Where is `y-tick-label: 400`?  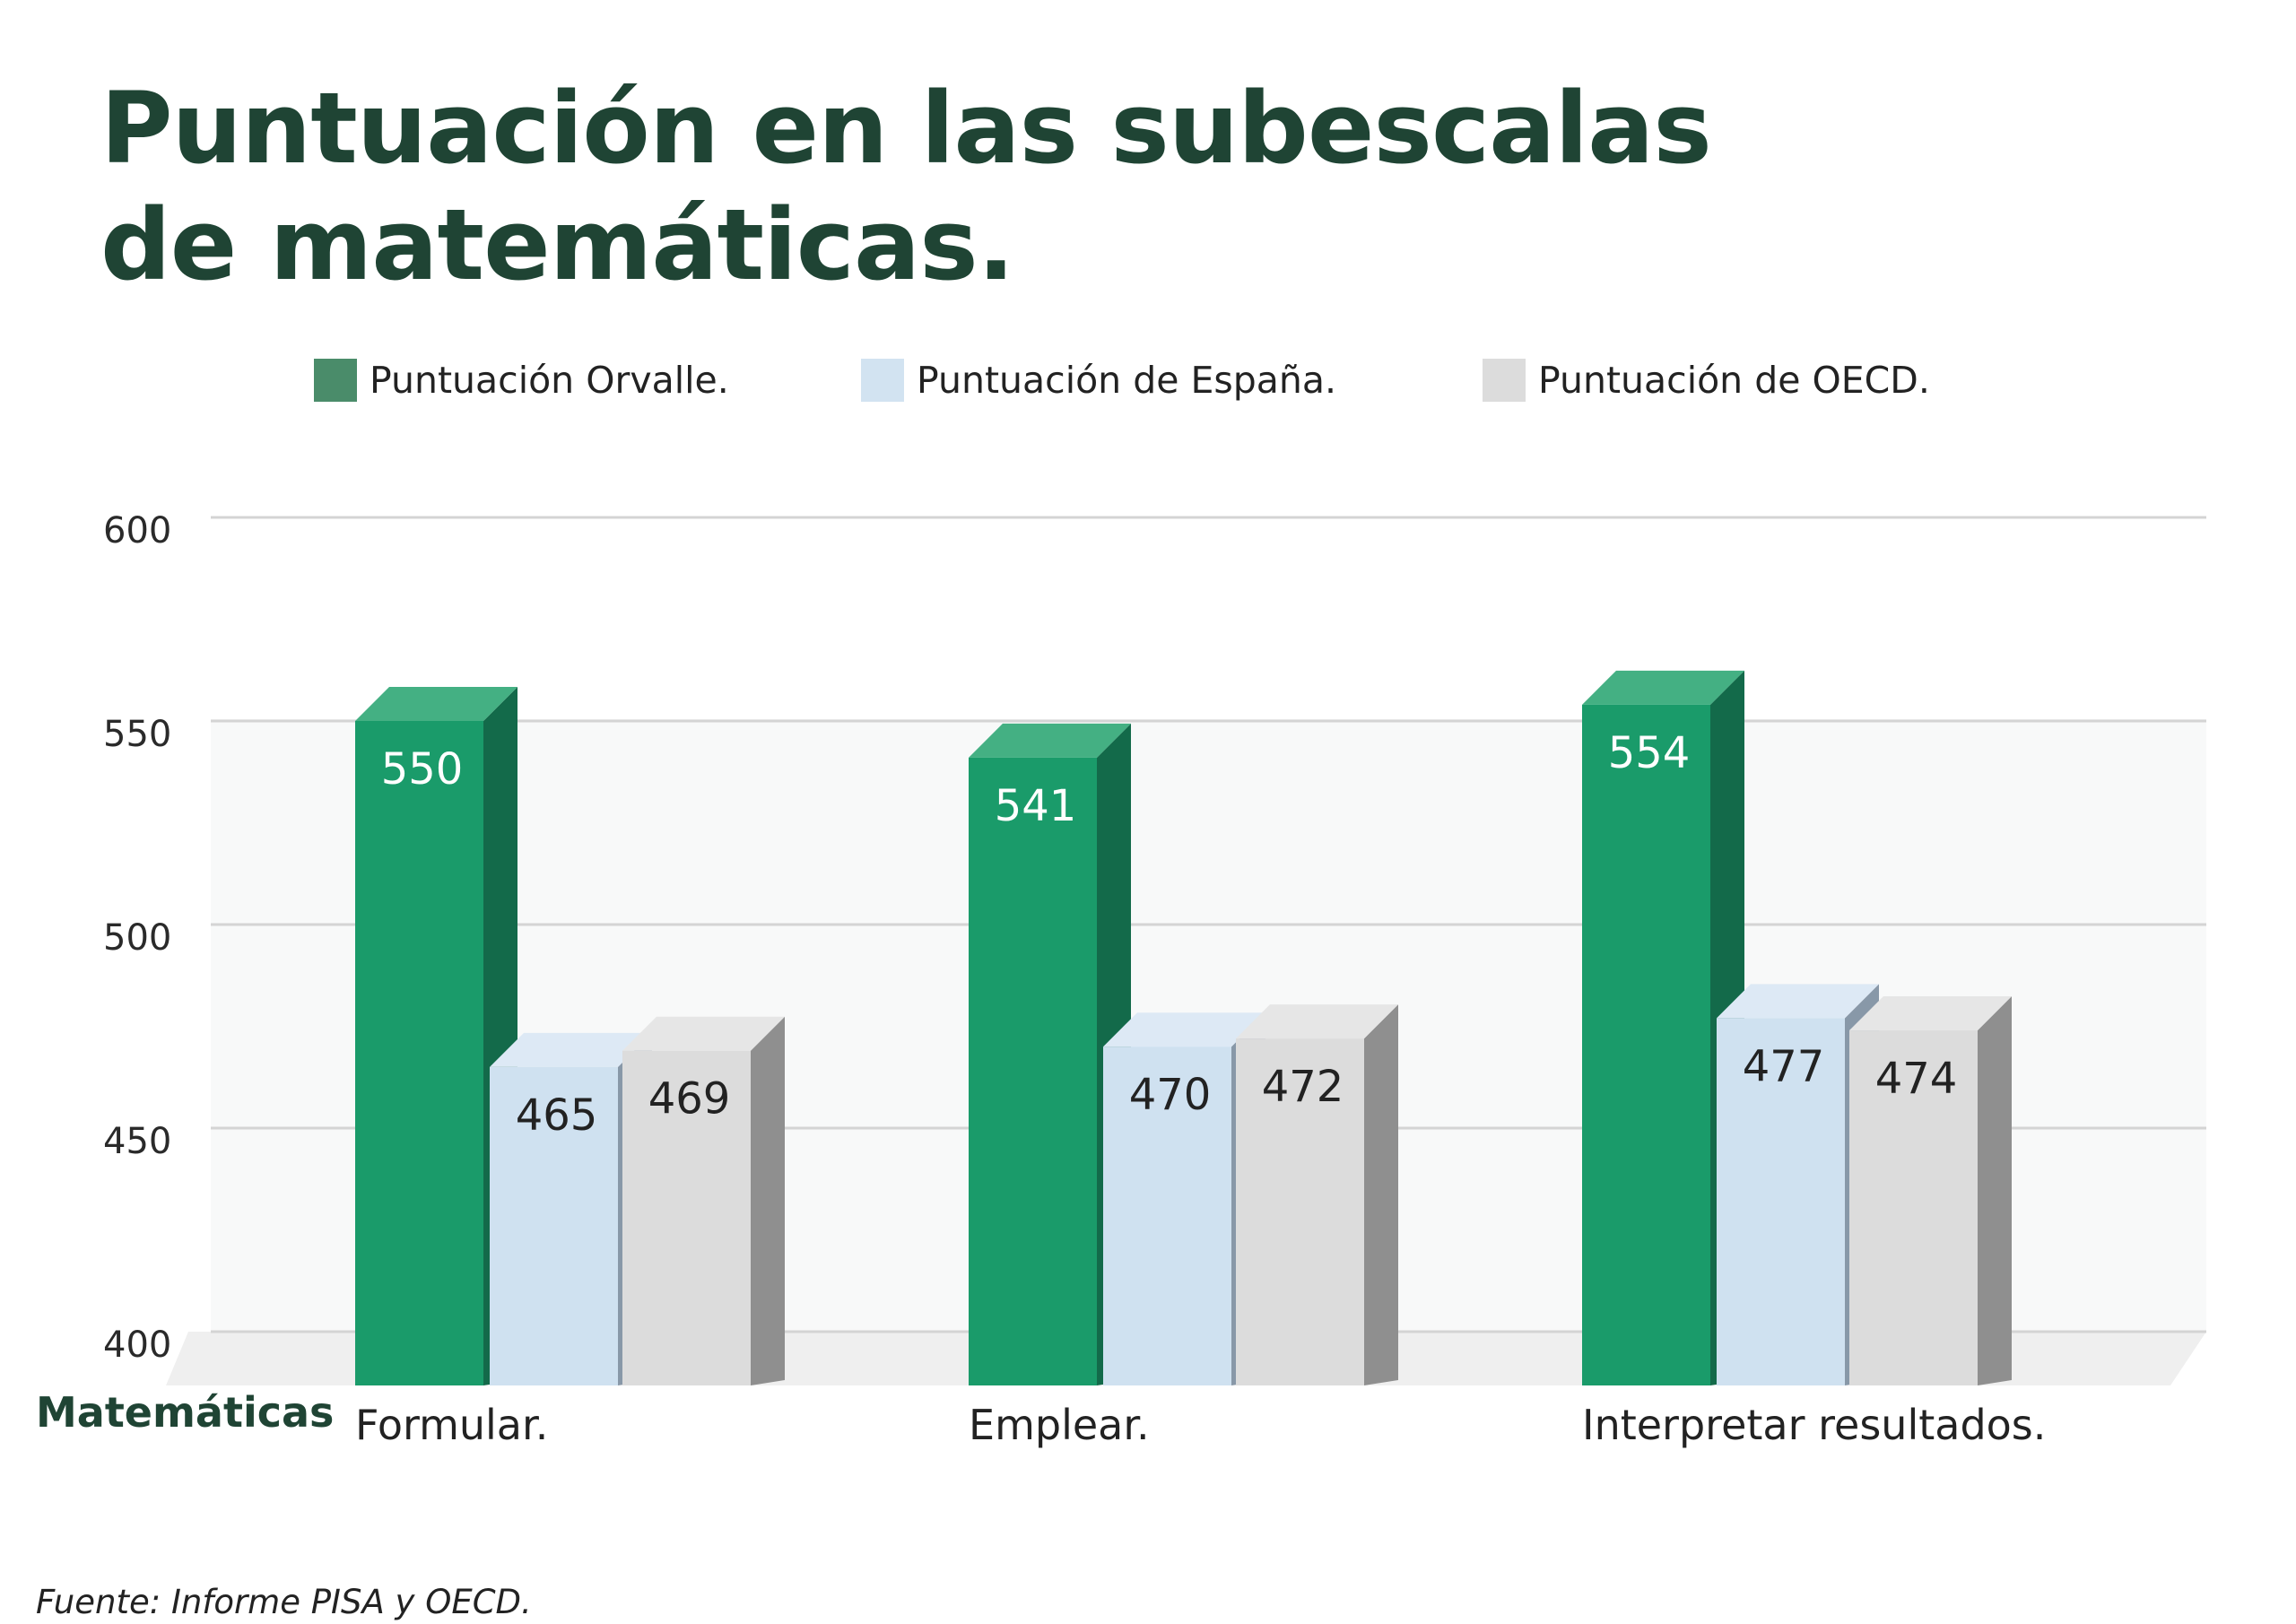 y-tick-label: 400 is located at coordinates (137, 1345).